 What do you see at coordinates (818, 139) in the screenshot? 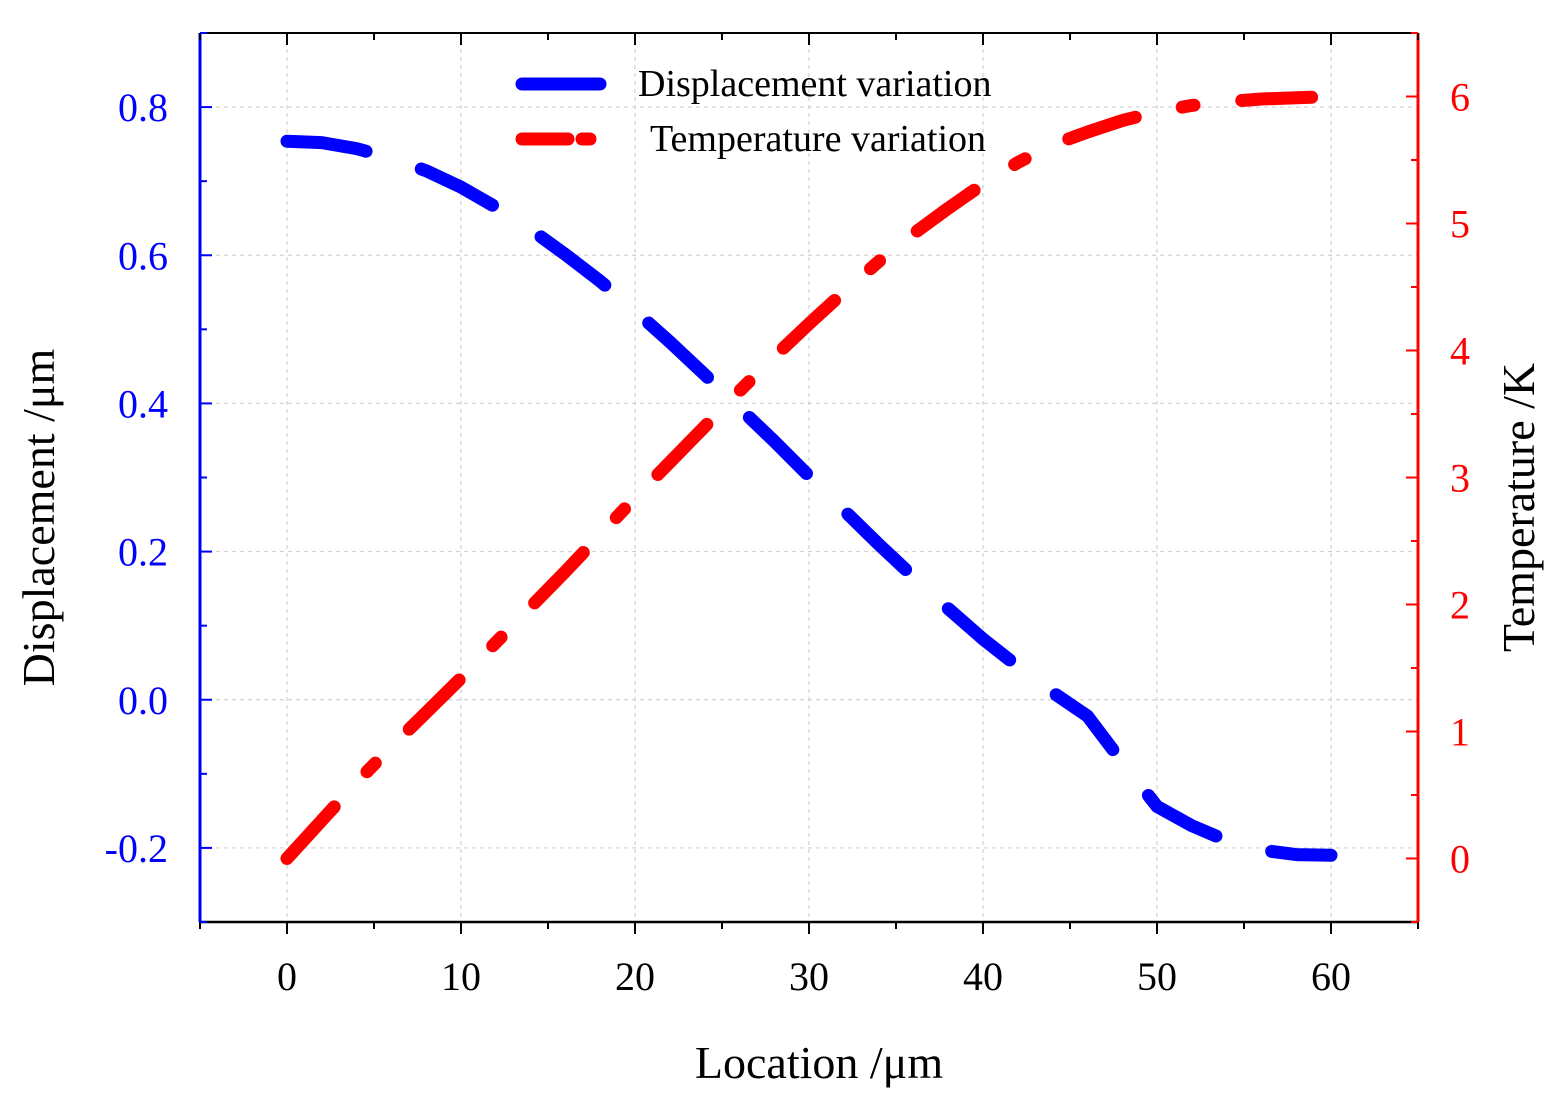
I see `legend-label-temperature: Temperature variation` at bounding box center [818, 139].